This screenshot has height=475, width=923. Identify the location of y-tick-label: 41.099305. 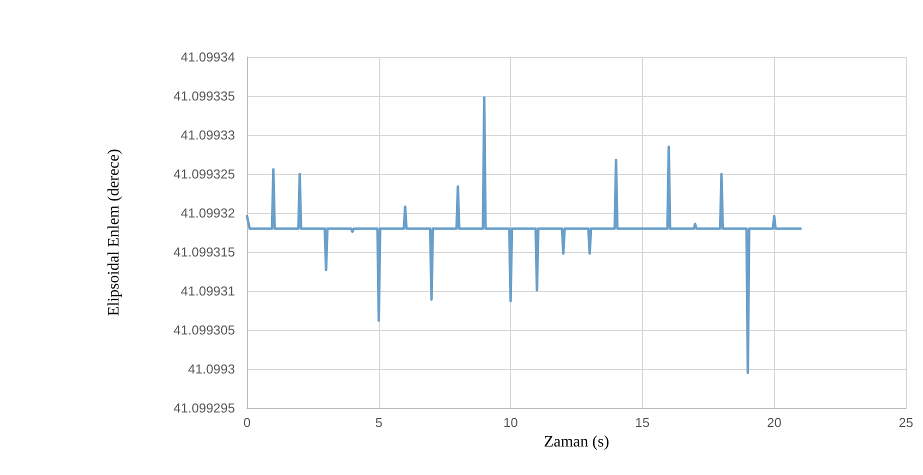
(204, 330).